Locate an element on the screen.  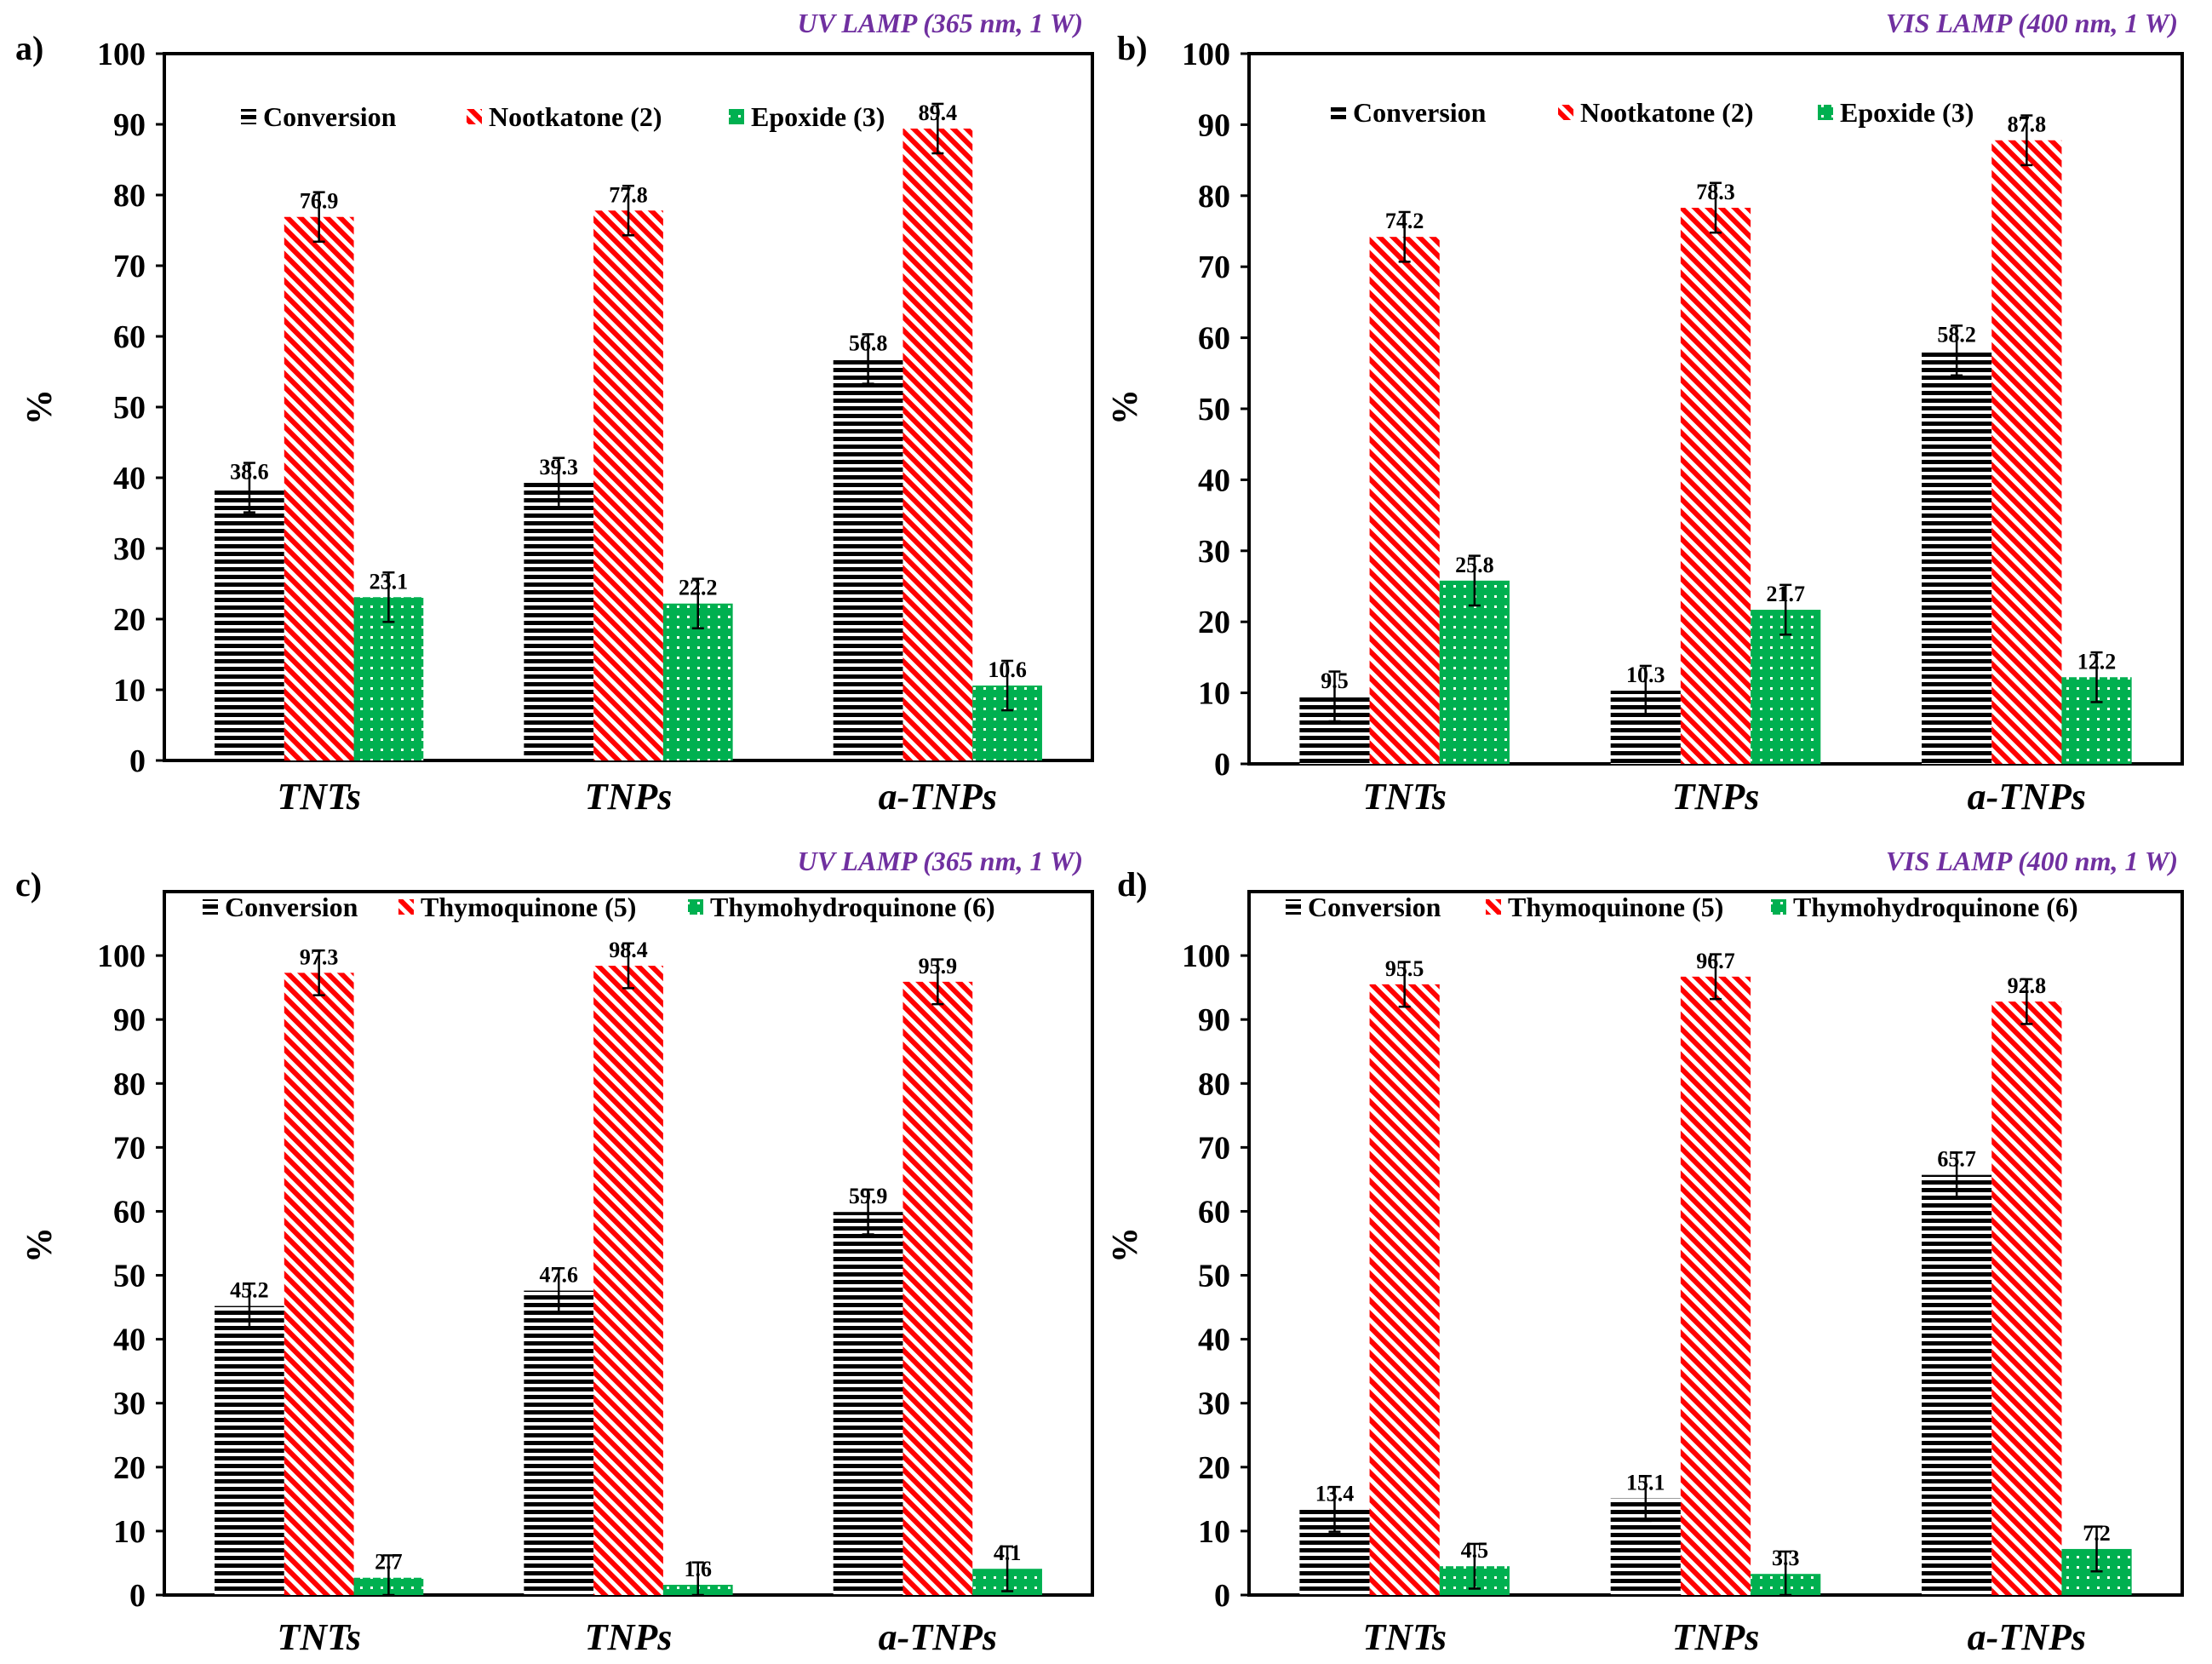
legend-label: Nootkatone (2) is located at coordinates (1667, 113).